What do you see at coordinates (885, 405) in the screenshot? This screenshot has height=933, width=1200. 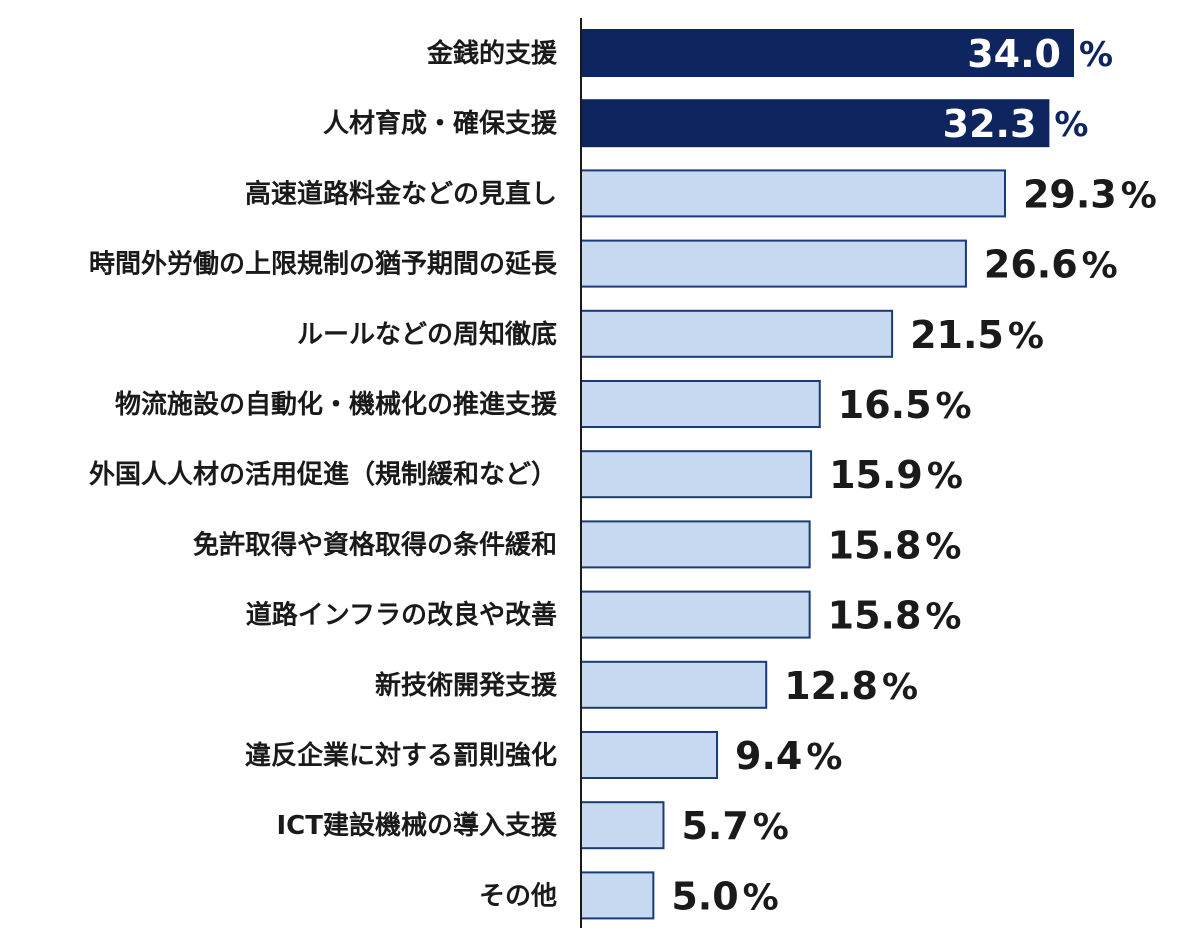 I see `value-label: 16.5` at bounding box center [885, 405].